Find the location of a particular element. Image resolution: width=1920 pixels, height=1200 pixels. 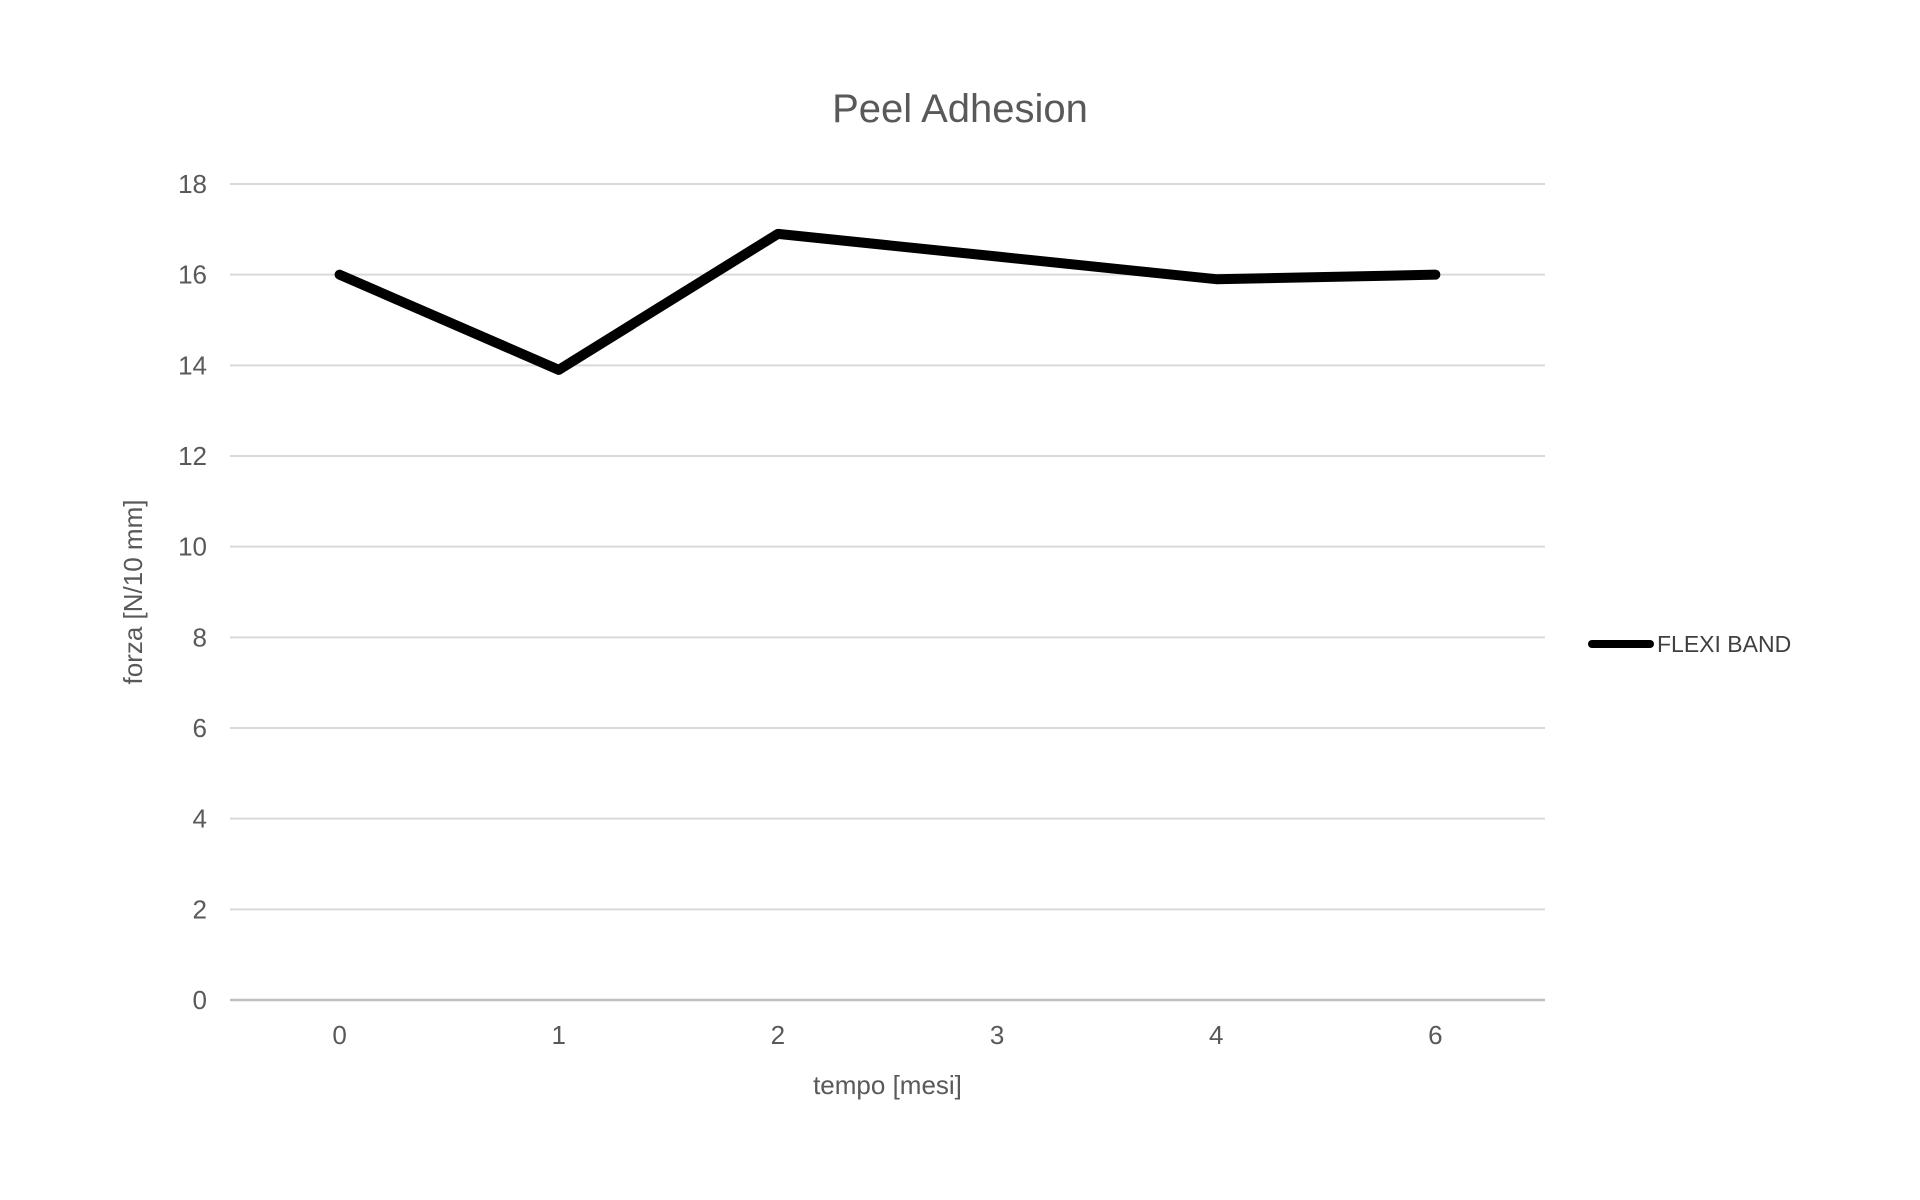

x-tick-label: 4 is located at coordinates (1216, 1035).